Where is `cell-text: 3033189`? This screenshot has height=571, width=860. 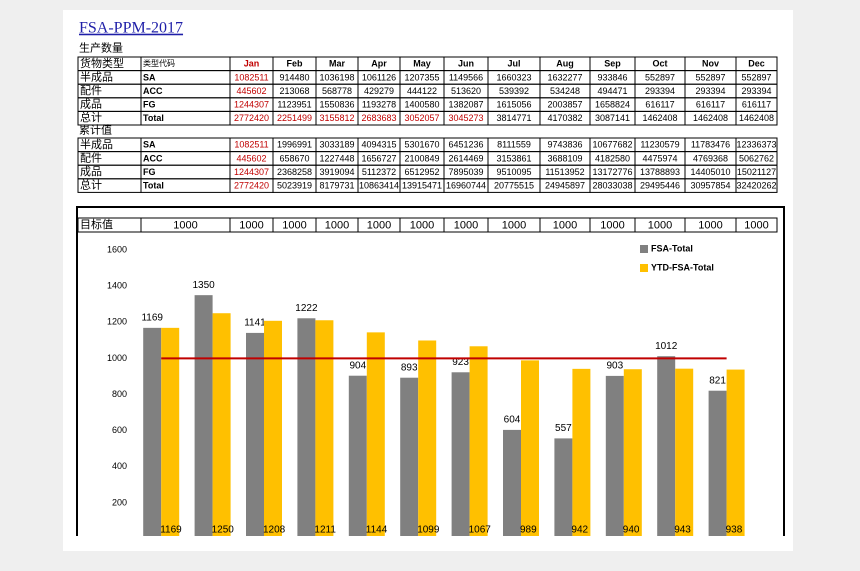 cell-text: 3033189 is located at coordinates (336, 145).